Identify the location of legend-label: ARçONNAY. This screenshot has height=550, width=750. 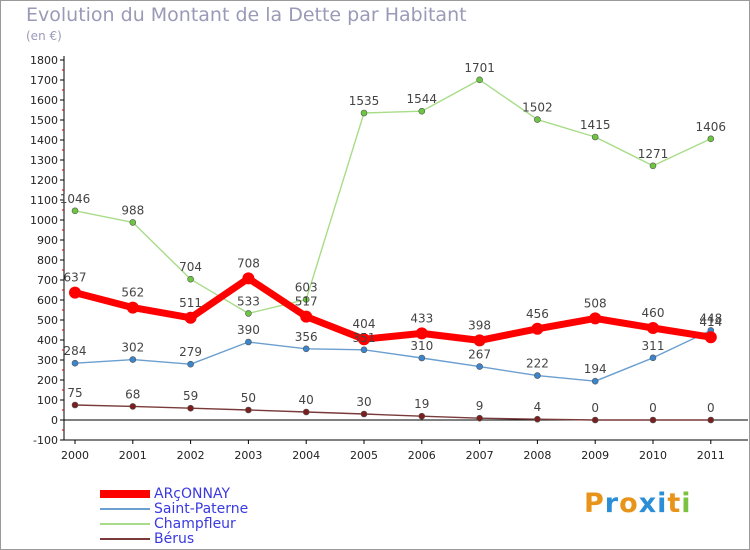
(192, 494).